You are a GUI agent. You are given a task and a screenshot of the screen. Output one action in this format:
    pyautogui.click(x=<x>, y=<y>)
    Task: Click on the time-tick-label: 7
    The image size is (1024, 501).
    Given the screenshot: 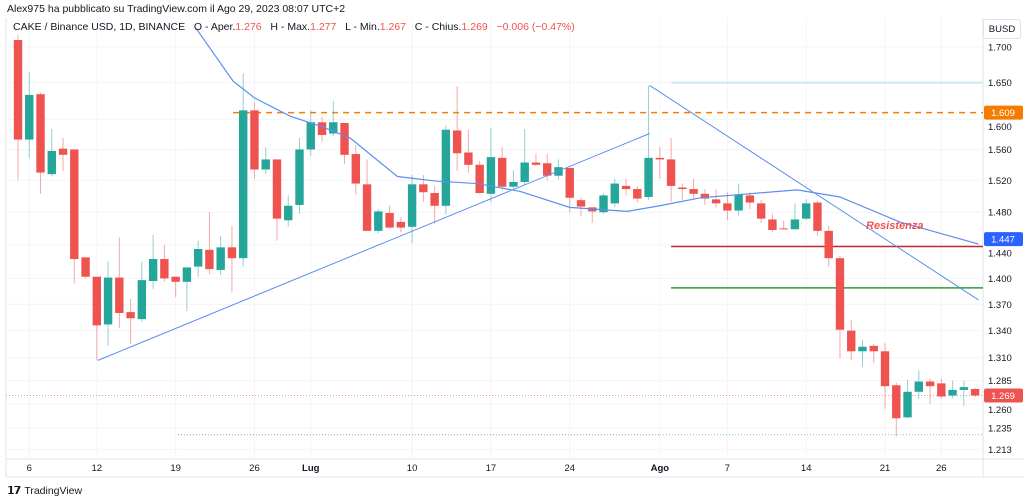 What is the action you would take?
    pyautogui.click(x=727, y=468)
    